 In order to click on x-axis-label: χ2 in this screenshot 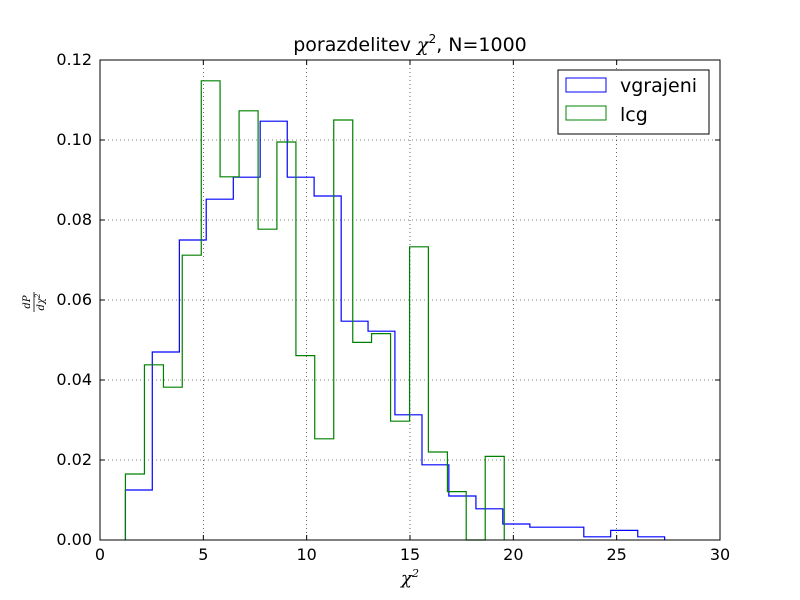, I will do `click(409, 578)`.